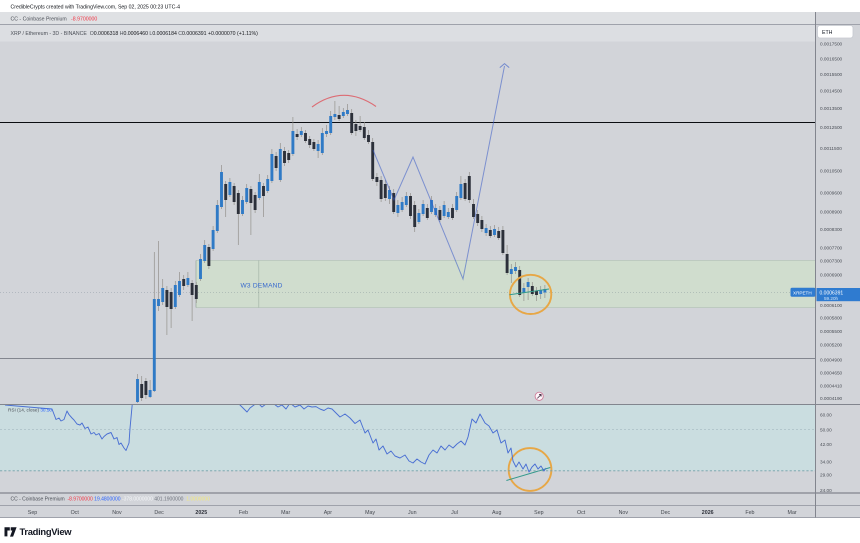 The width and height of the screenshot is (860, 543). What do you see at coordinates (831, 44) in the screenshot?
I see `svg-text: 0.0017500` at bounding box center [831, 44].